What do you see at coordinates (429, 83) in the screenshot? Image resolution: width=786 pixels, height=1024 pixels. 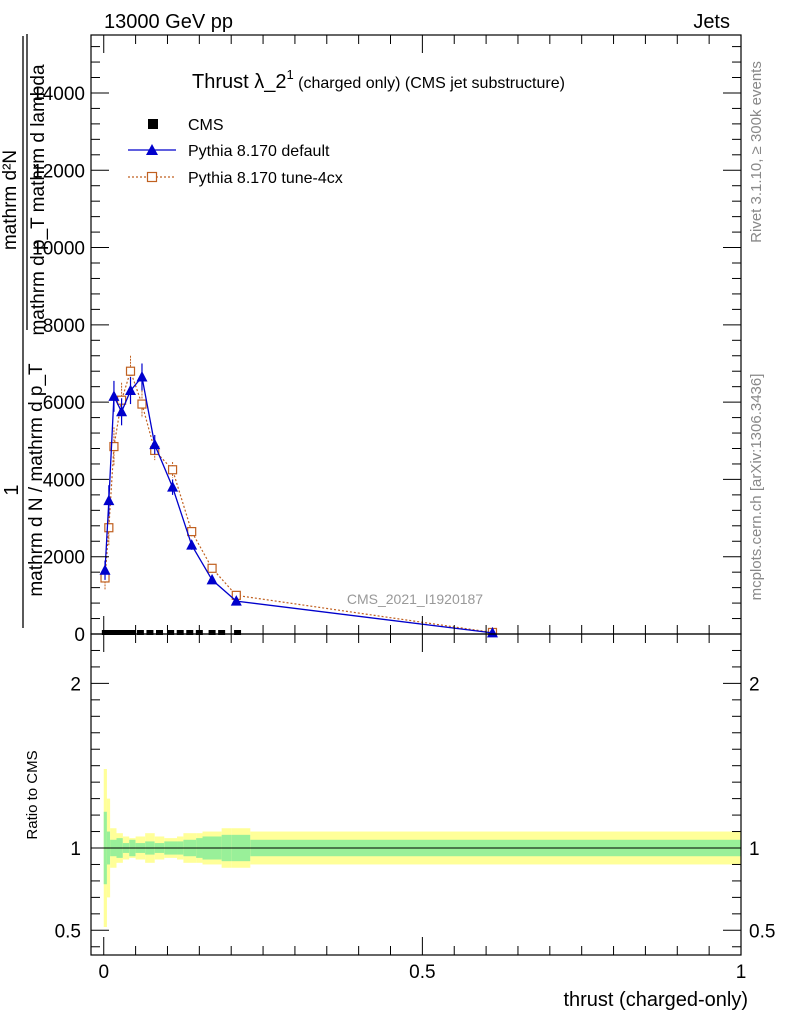 I see `title-rest: (charged only) (CMS jet substructure)` at bounding box center [429, 83].